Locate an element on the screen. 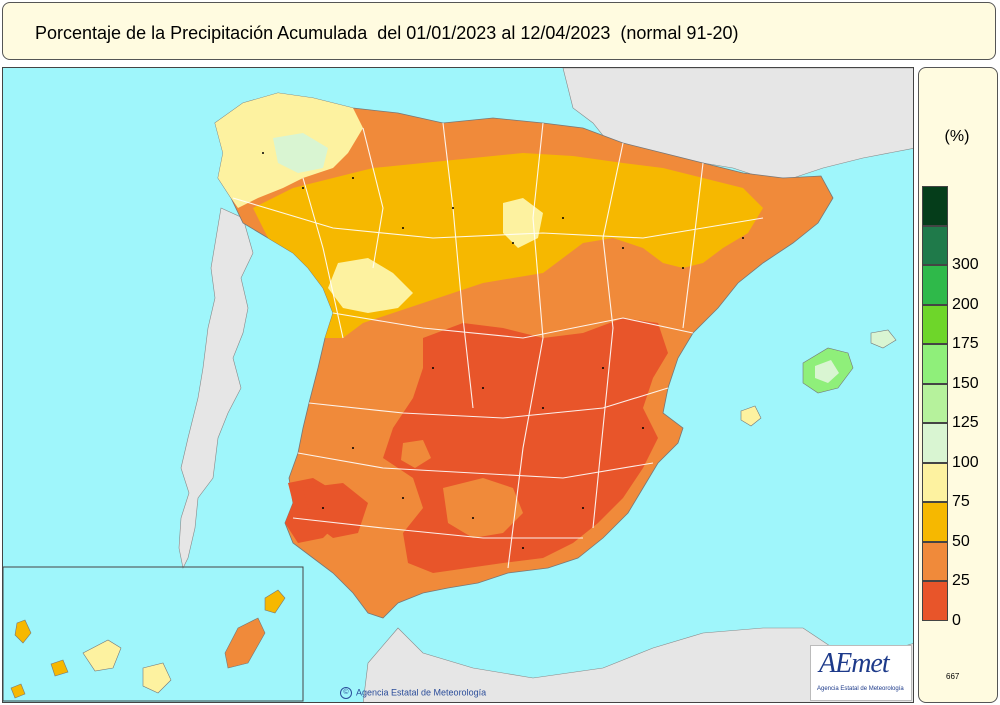  legend-label: 75 is located at coordinates (961, 501).